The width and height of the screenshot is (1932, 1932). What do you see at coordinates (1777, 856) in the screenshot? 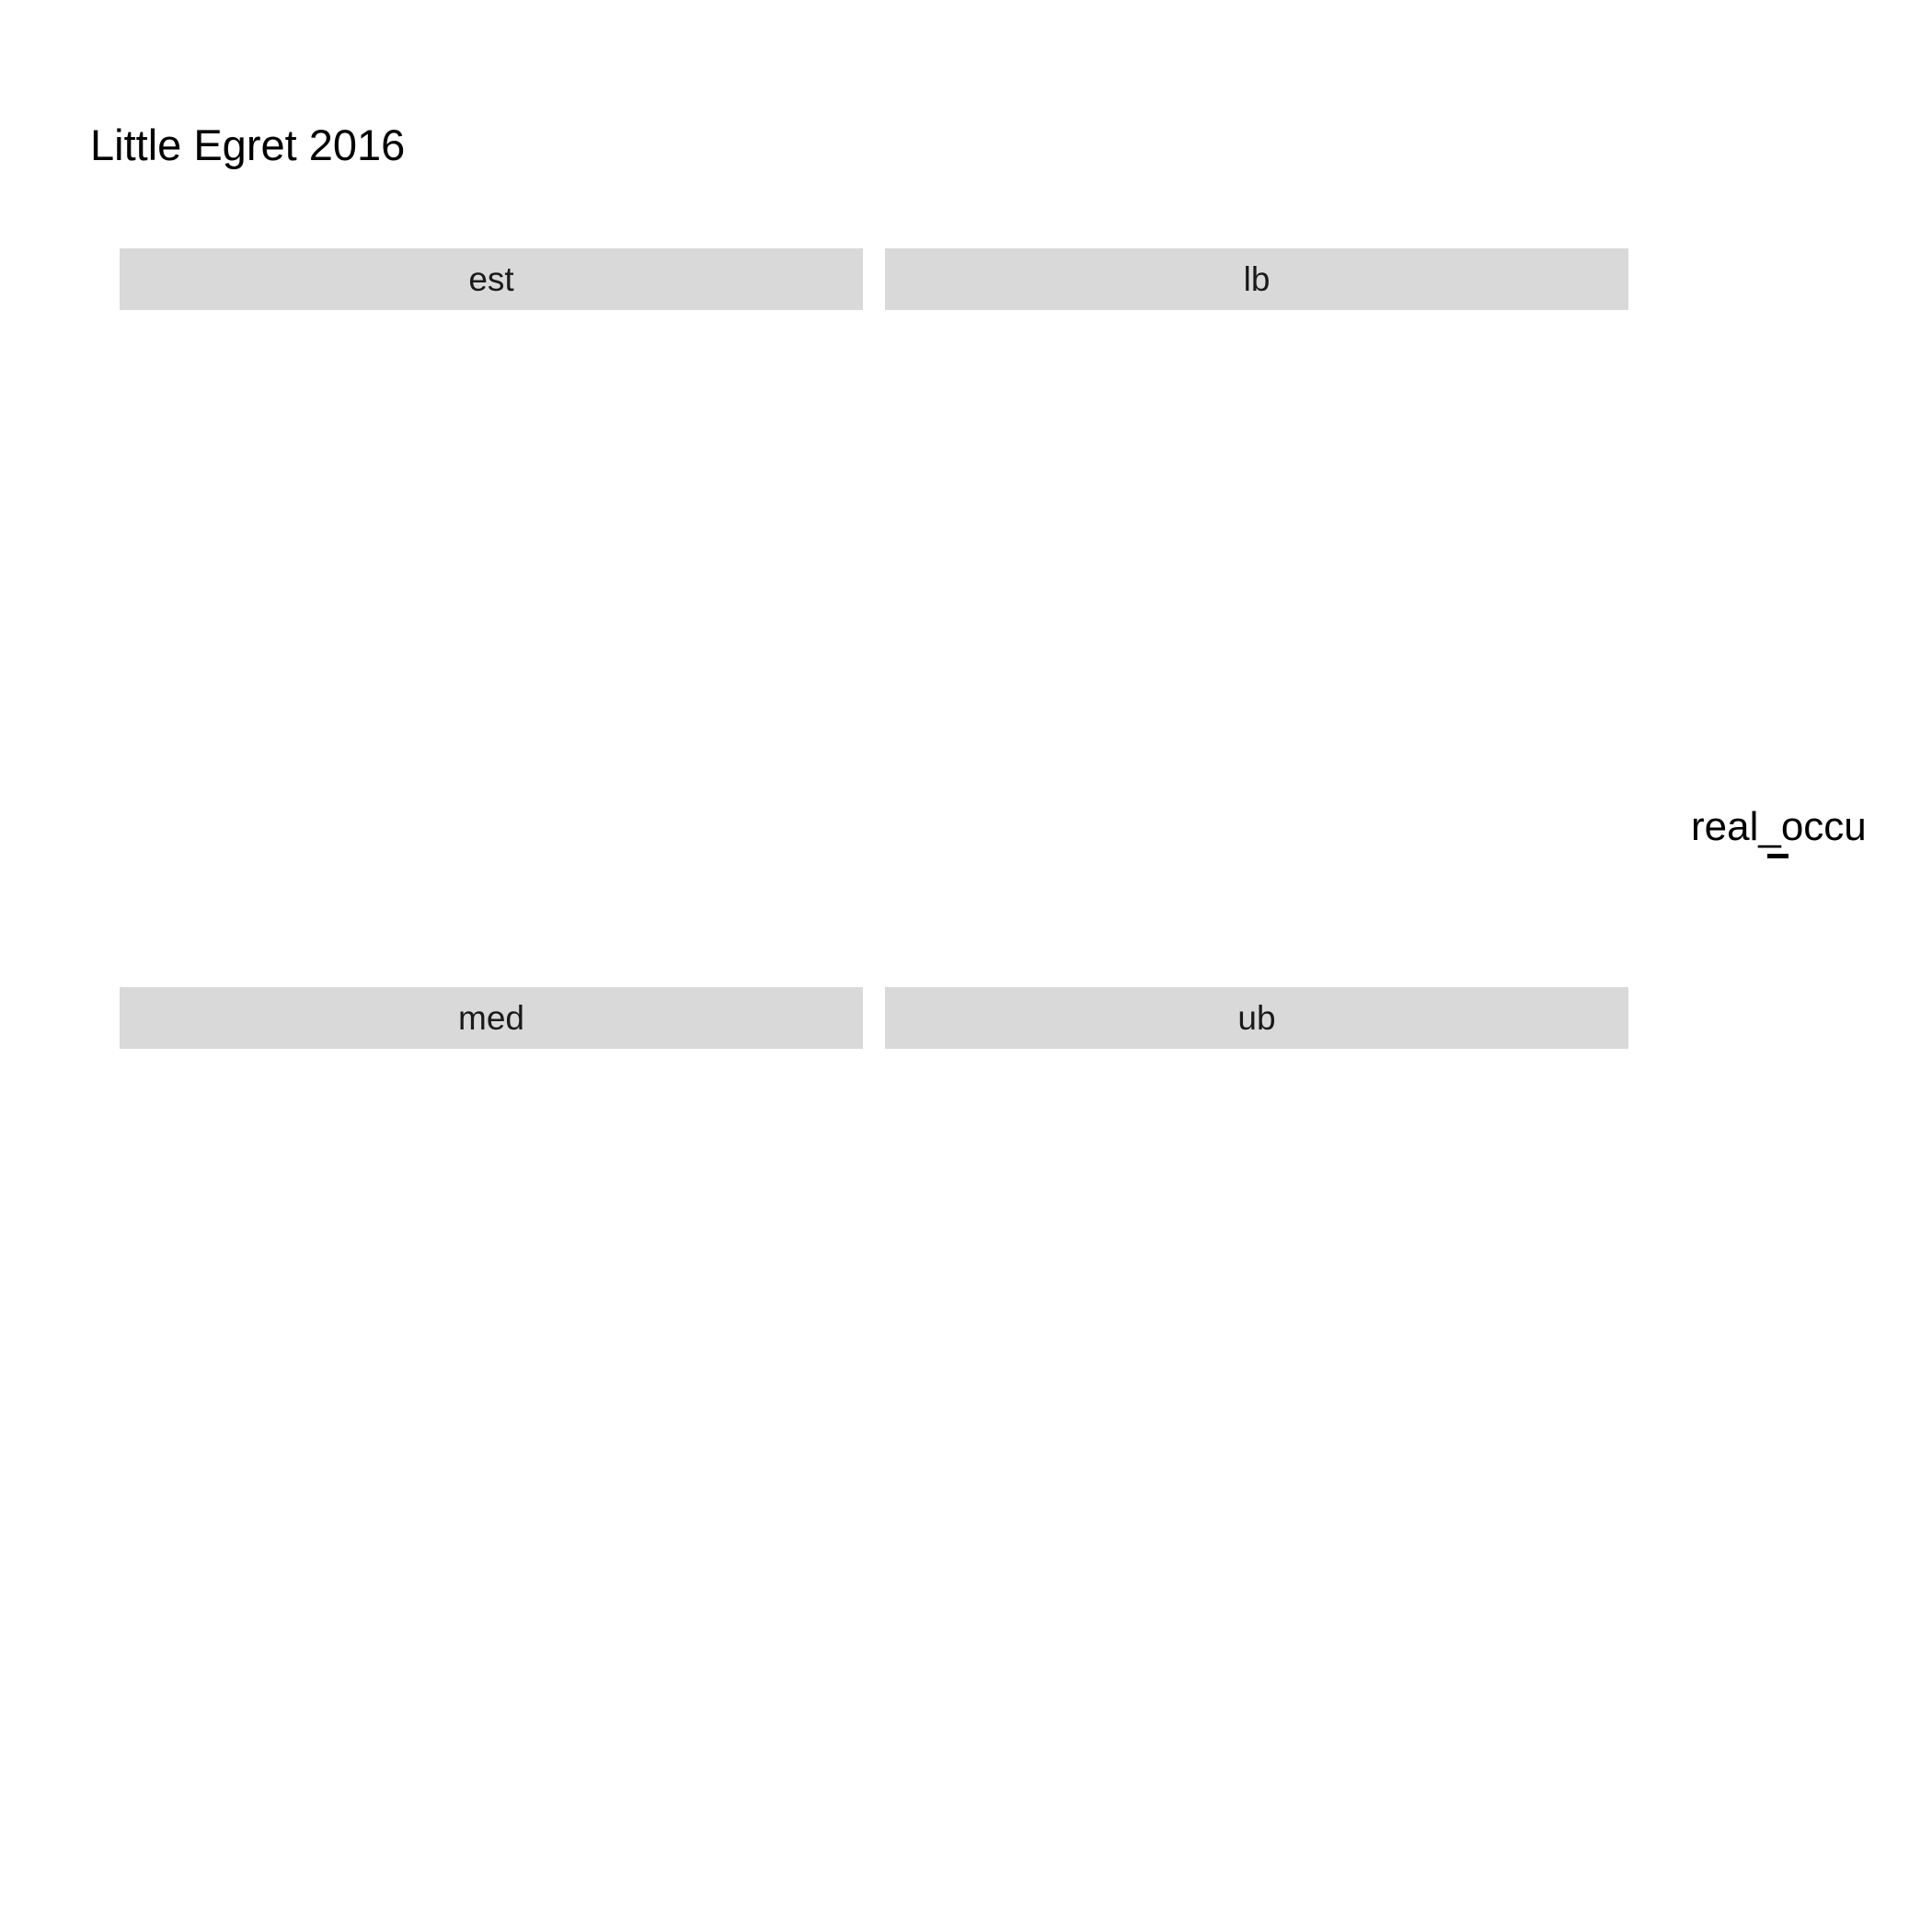
I see `legend-top-tick` at bounding box center [1777, 856].